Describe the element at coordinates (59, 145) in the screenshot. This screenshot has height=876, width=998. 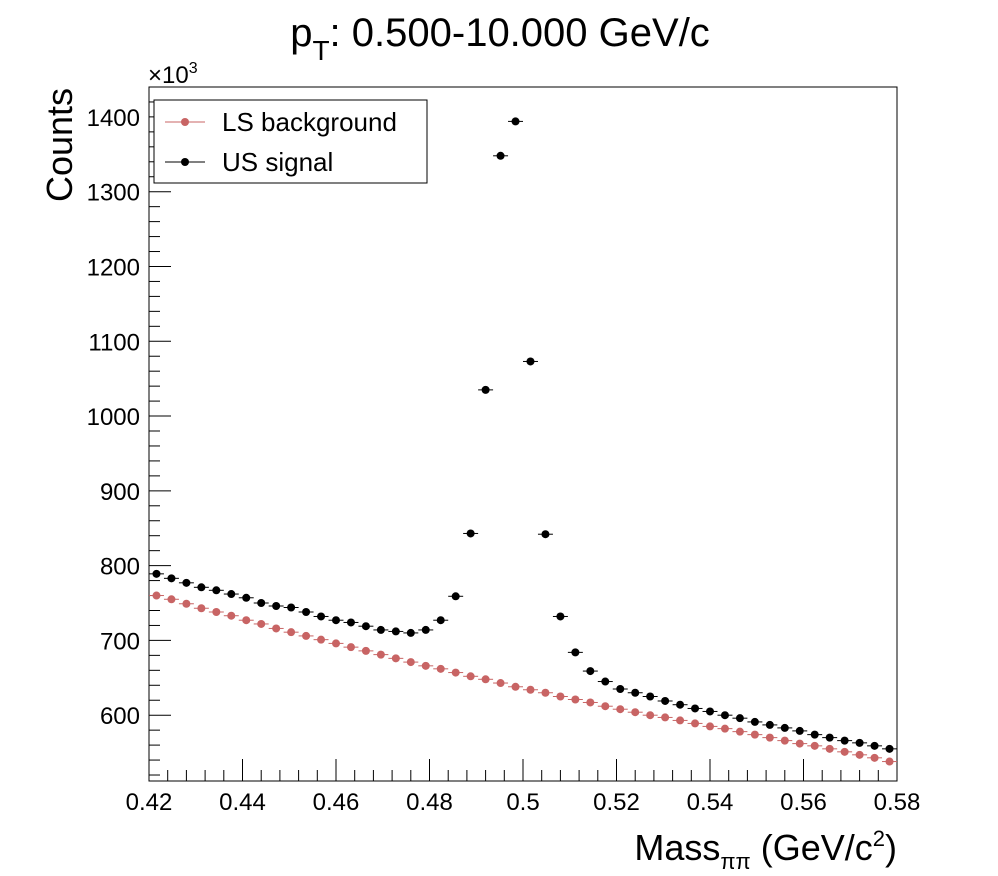
I see `y-axis-label: Counts` at that location.